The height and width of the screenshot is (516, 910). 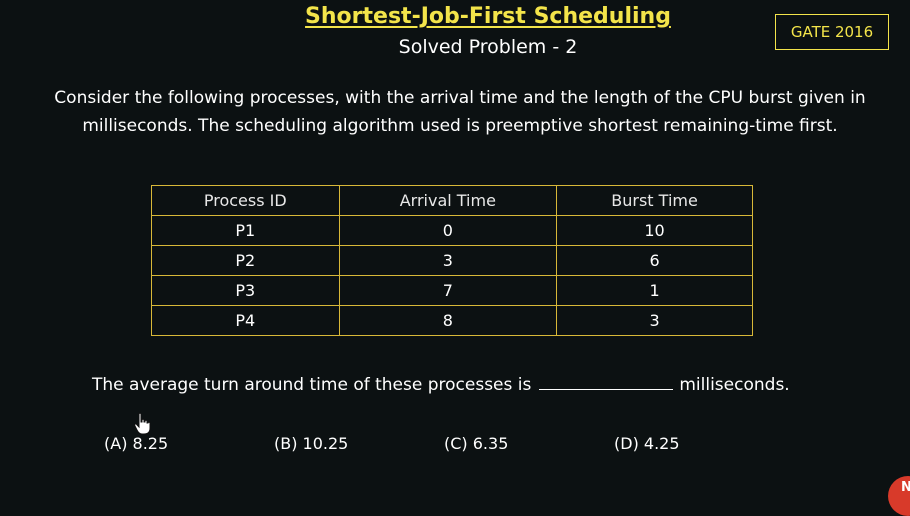 What do you see at coordinates (654, 260) in the screenshot?
I see `cell-burst-time: 6` at bounding box center [654, 260].